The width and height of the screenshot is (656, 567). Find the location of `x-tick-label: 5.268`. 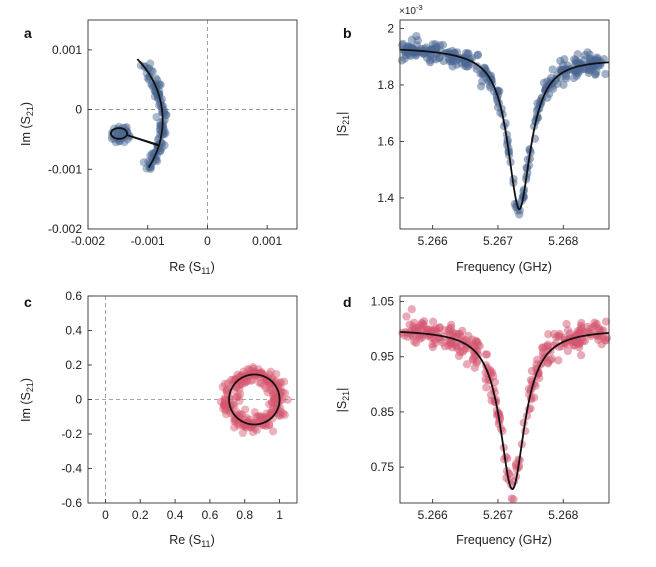

x-tick-label: 5.268 is located at coordinates (563, 515).